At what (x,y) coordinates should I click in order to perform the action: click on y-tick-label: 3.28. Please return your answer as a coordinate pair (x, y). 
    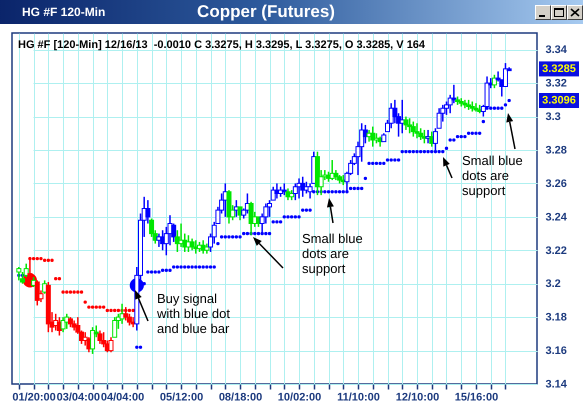
    Looking at the image, I should click on (556, 150).